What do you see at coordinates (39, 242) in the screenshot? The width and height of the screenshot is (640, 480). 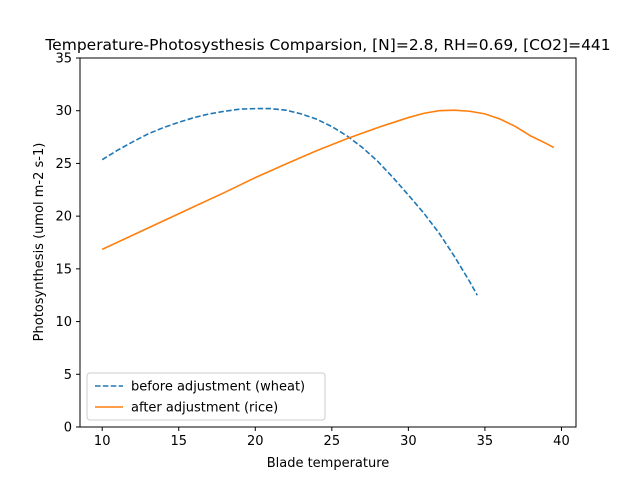 I see `y-axis-label: Photosynthesis (umol m-2 s-1)` at bounding box center [39, 242].